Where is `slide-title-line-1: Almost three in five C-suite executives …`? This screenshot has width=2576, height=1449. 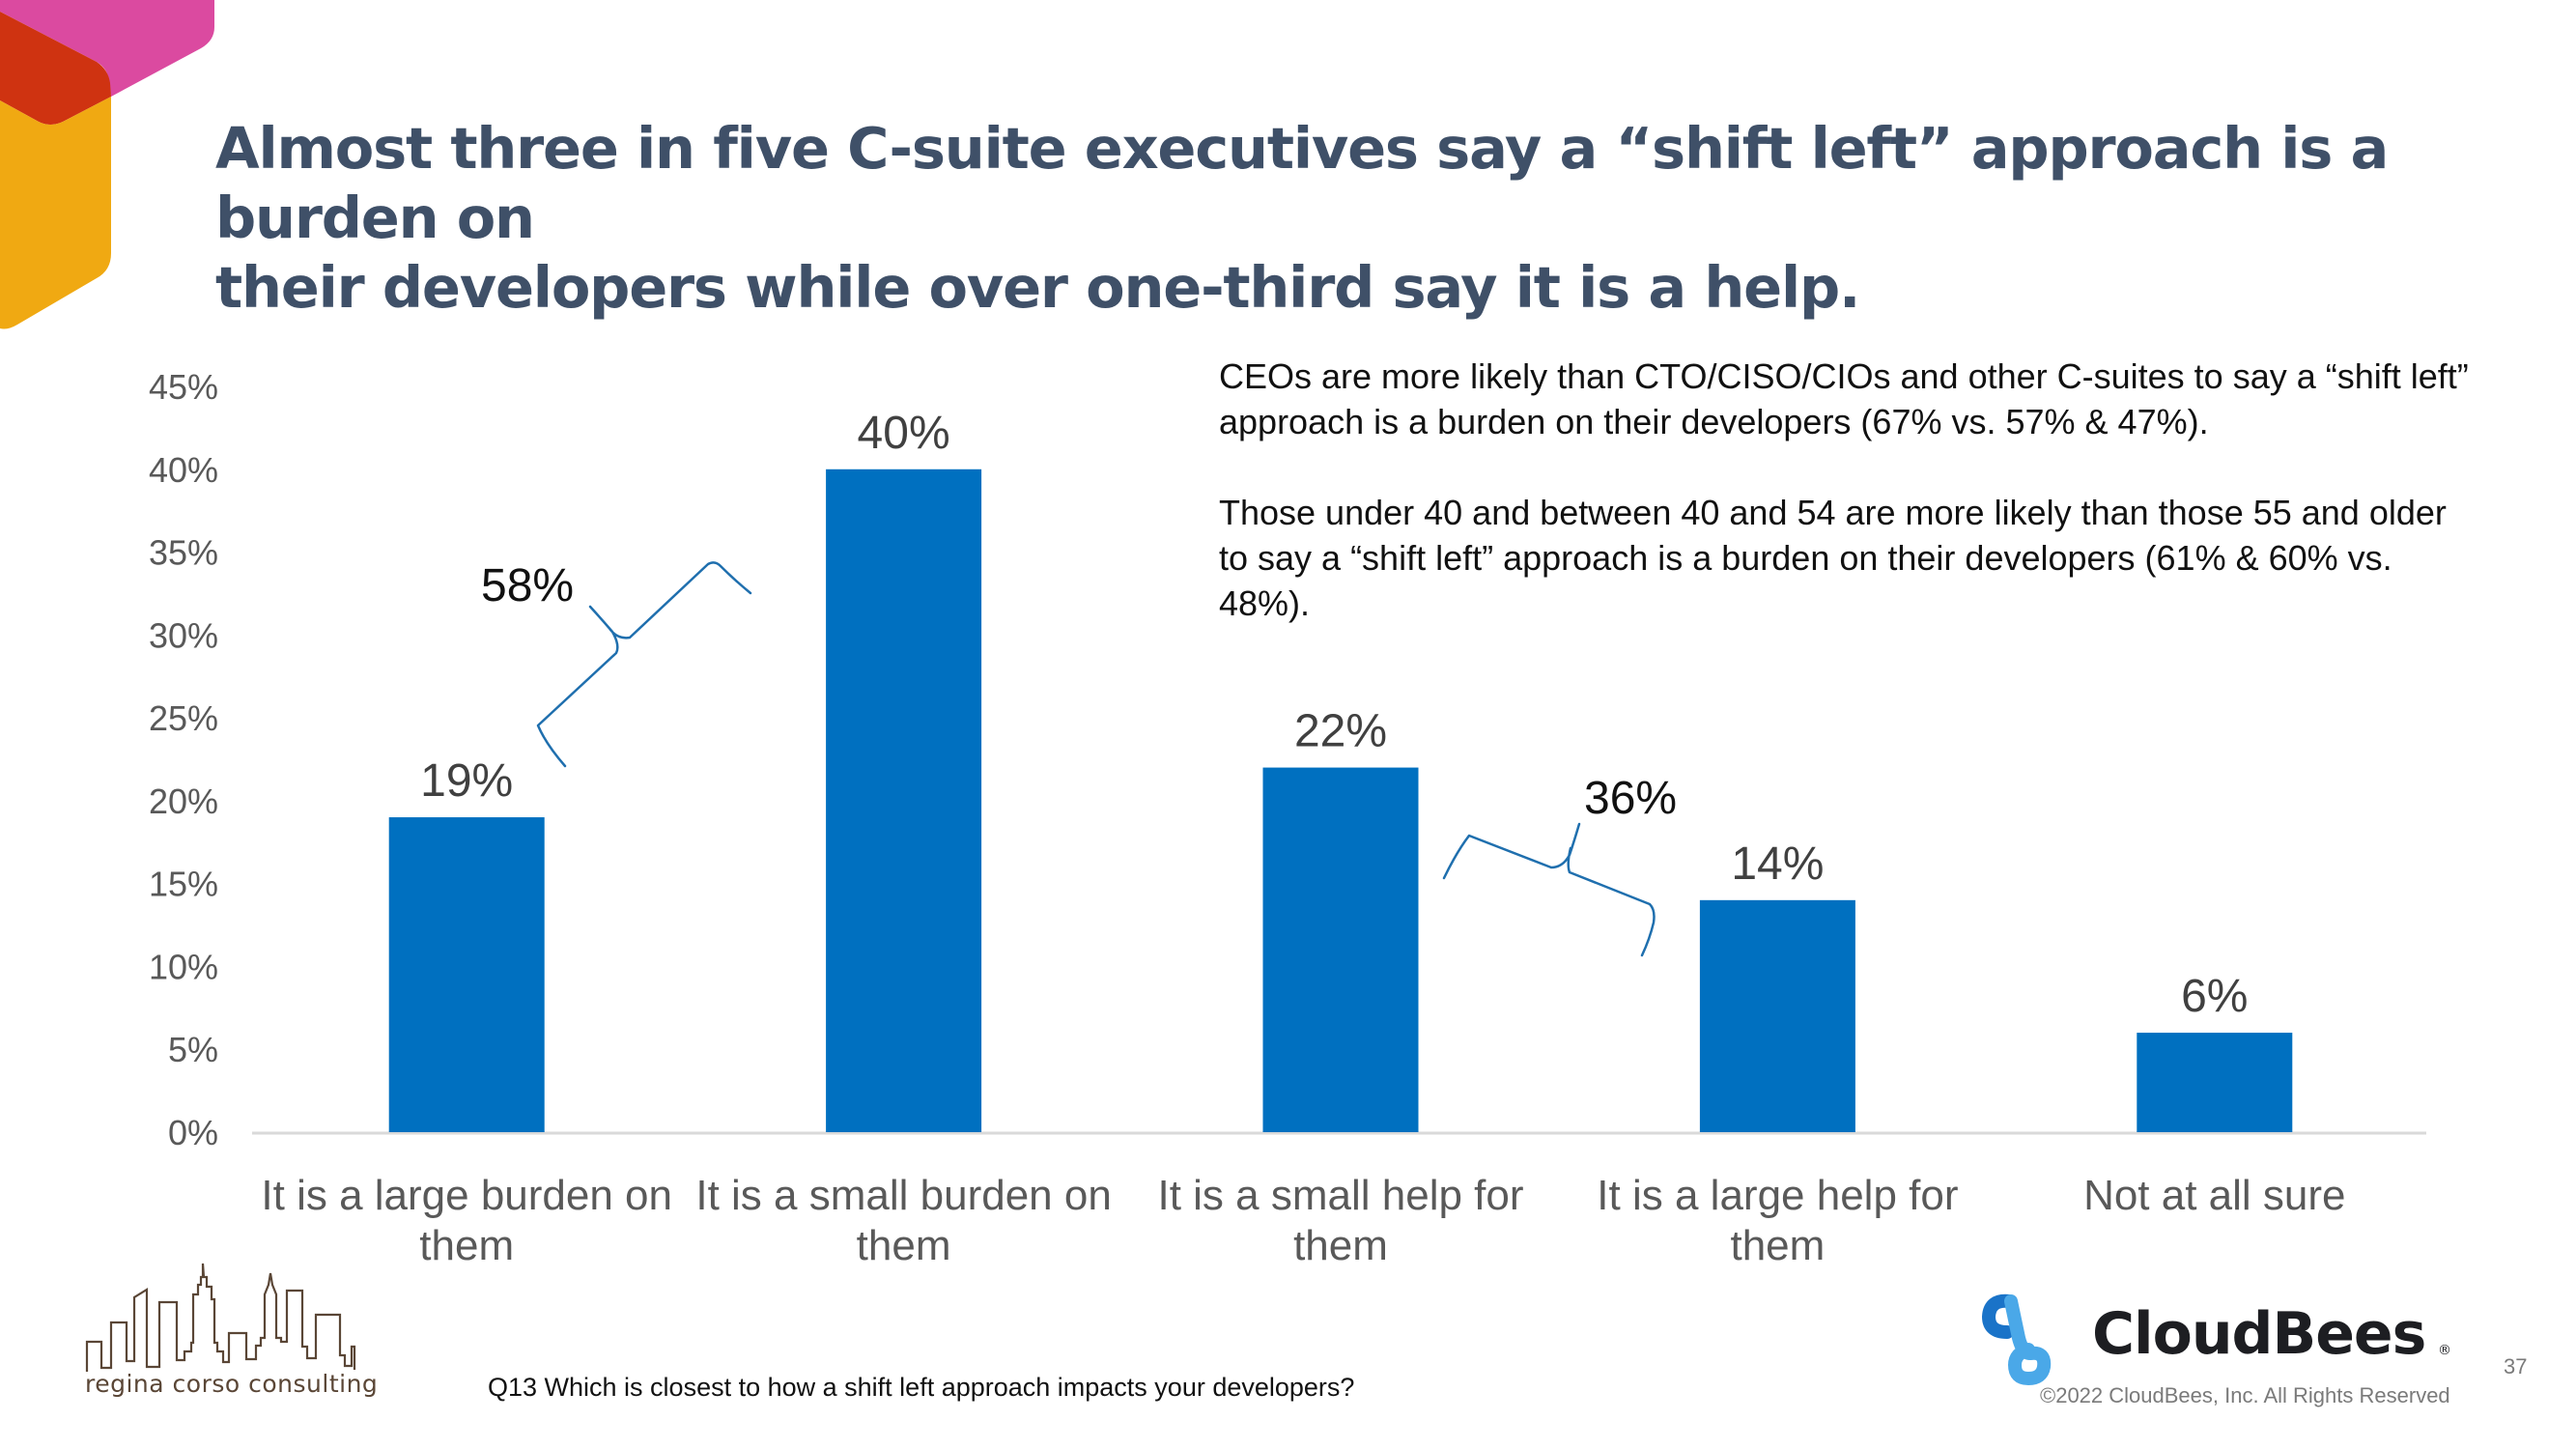
slide-title-line-1: Almost three in five C-suite executives … is located at coordinates (1302, 183).